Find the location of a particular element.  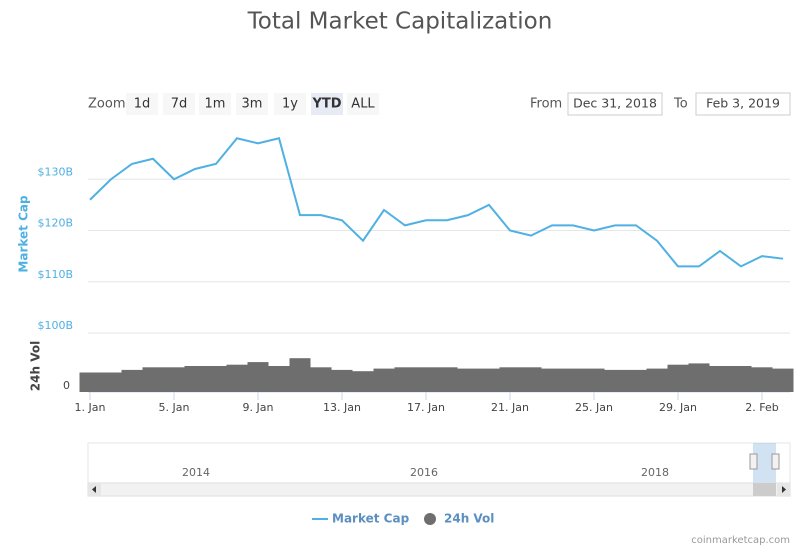

x-tick-label: 17. Jan is located at coordinates (426, 407).